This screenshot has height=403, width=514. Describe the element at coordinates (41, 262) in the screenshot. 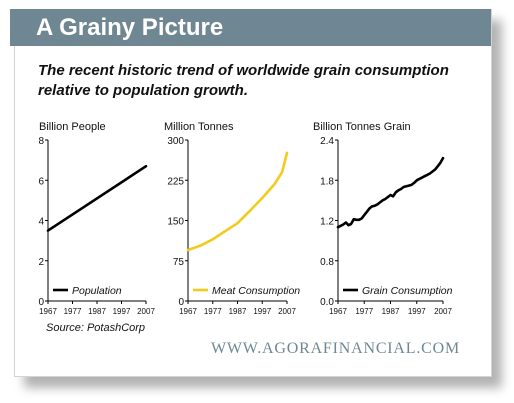

I see `y-tick-label: 2` at that location.